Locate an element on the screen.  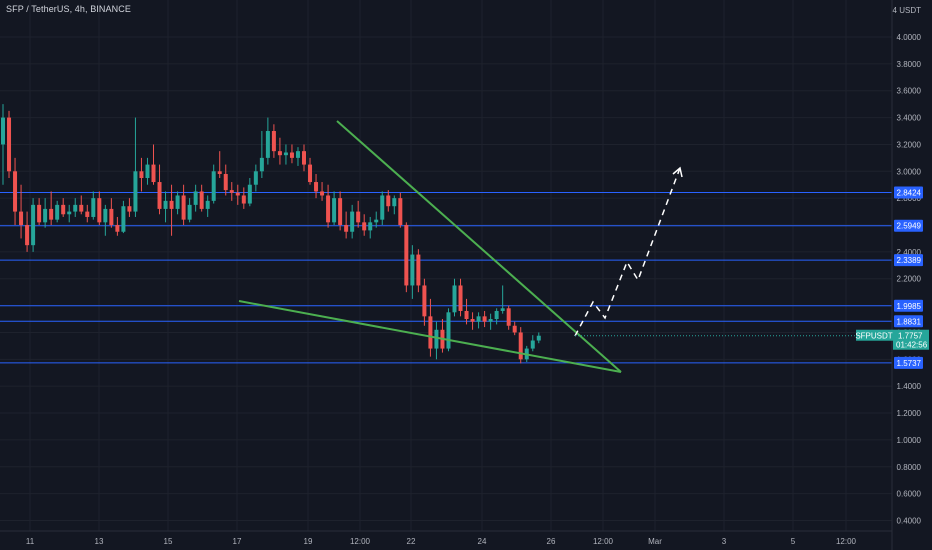
level-price-tag-label: 2.8424 is located at coordinates (909, 192).